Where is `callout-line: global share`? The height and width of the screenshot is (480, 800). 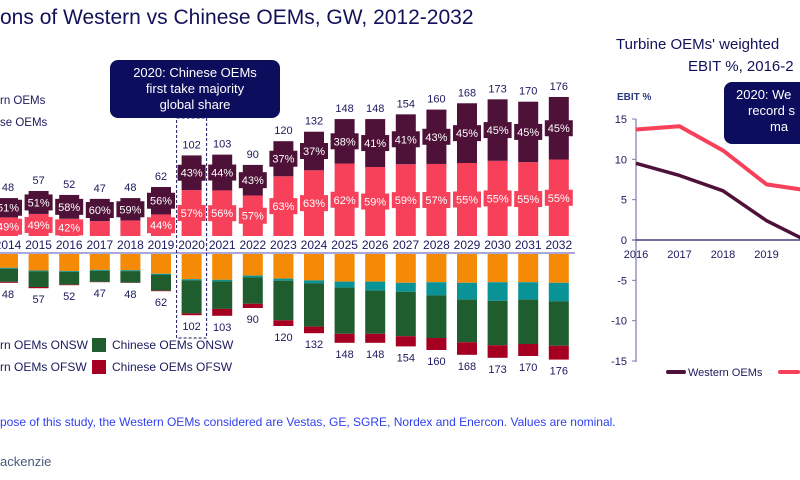
callout-line: global share is located at coordinates (195, 104).